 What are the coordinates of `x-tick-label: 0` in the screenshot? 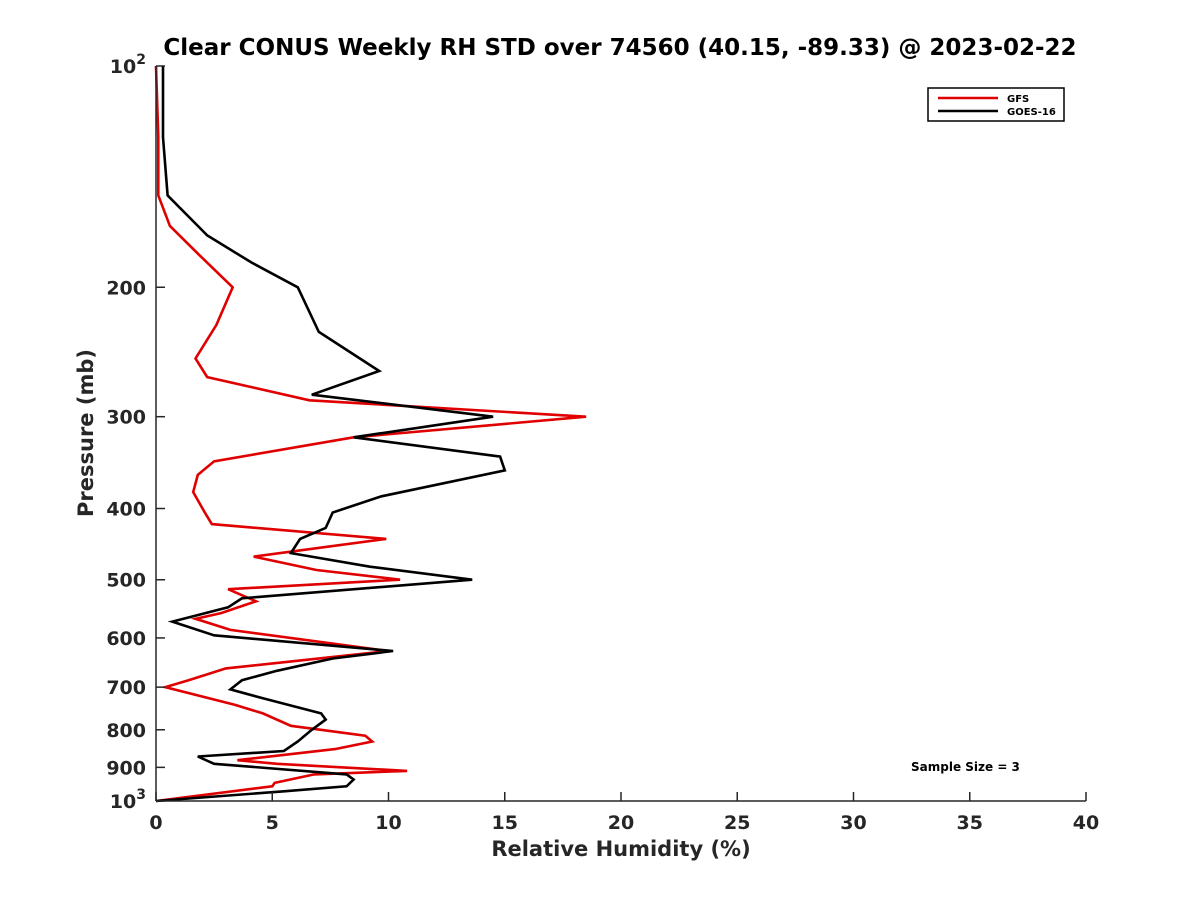 It's located at (155, 823).